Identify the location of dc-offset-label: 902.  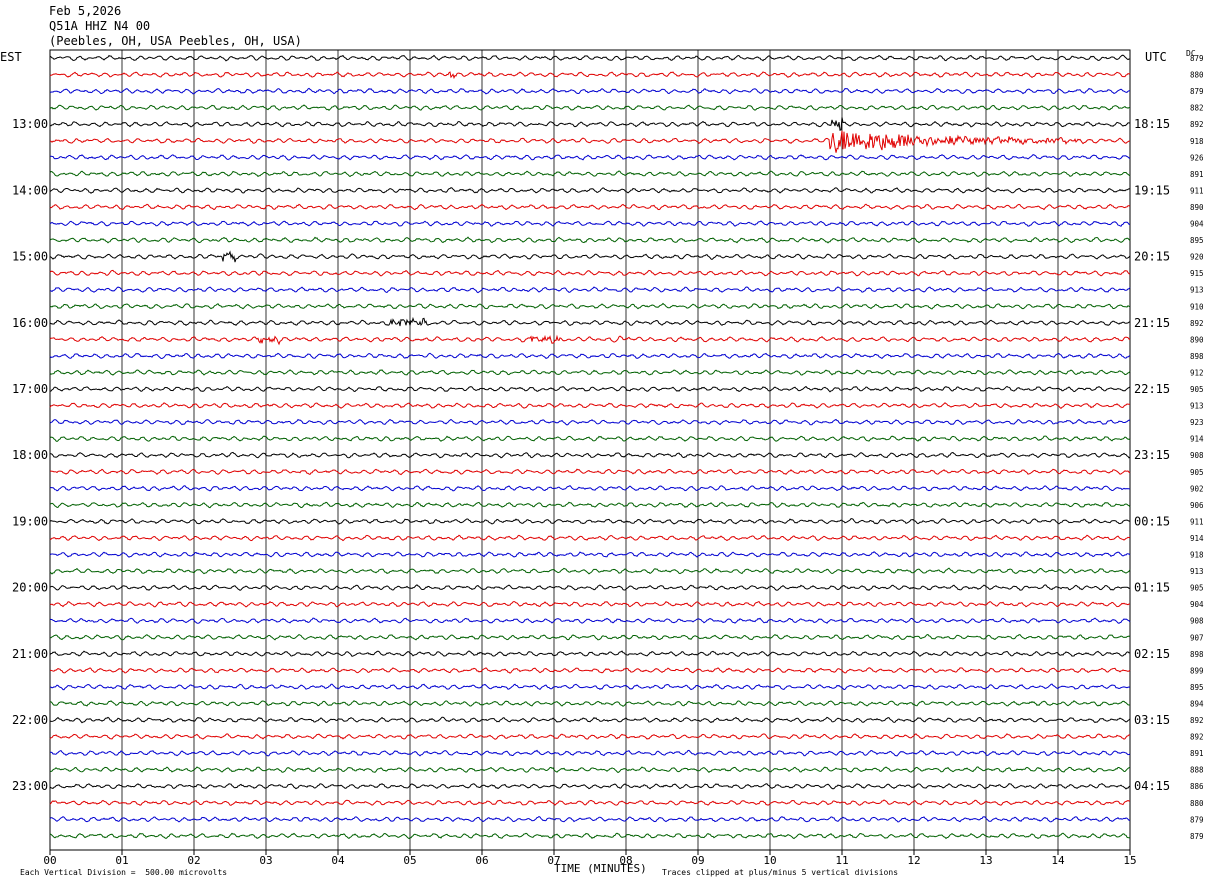
(1197, 488).